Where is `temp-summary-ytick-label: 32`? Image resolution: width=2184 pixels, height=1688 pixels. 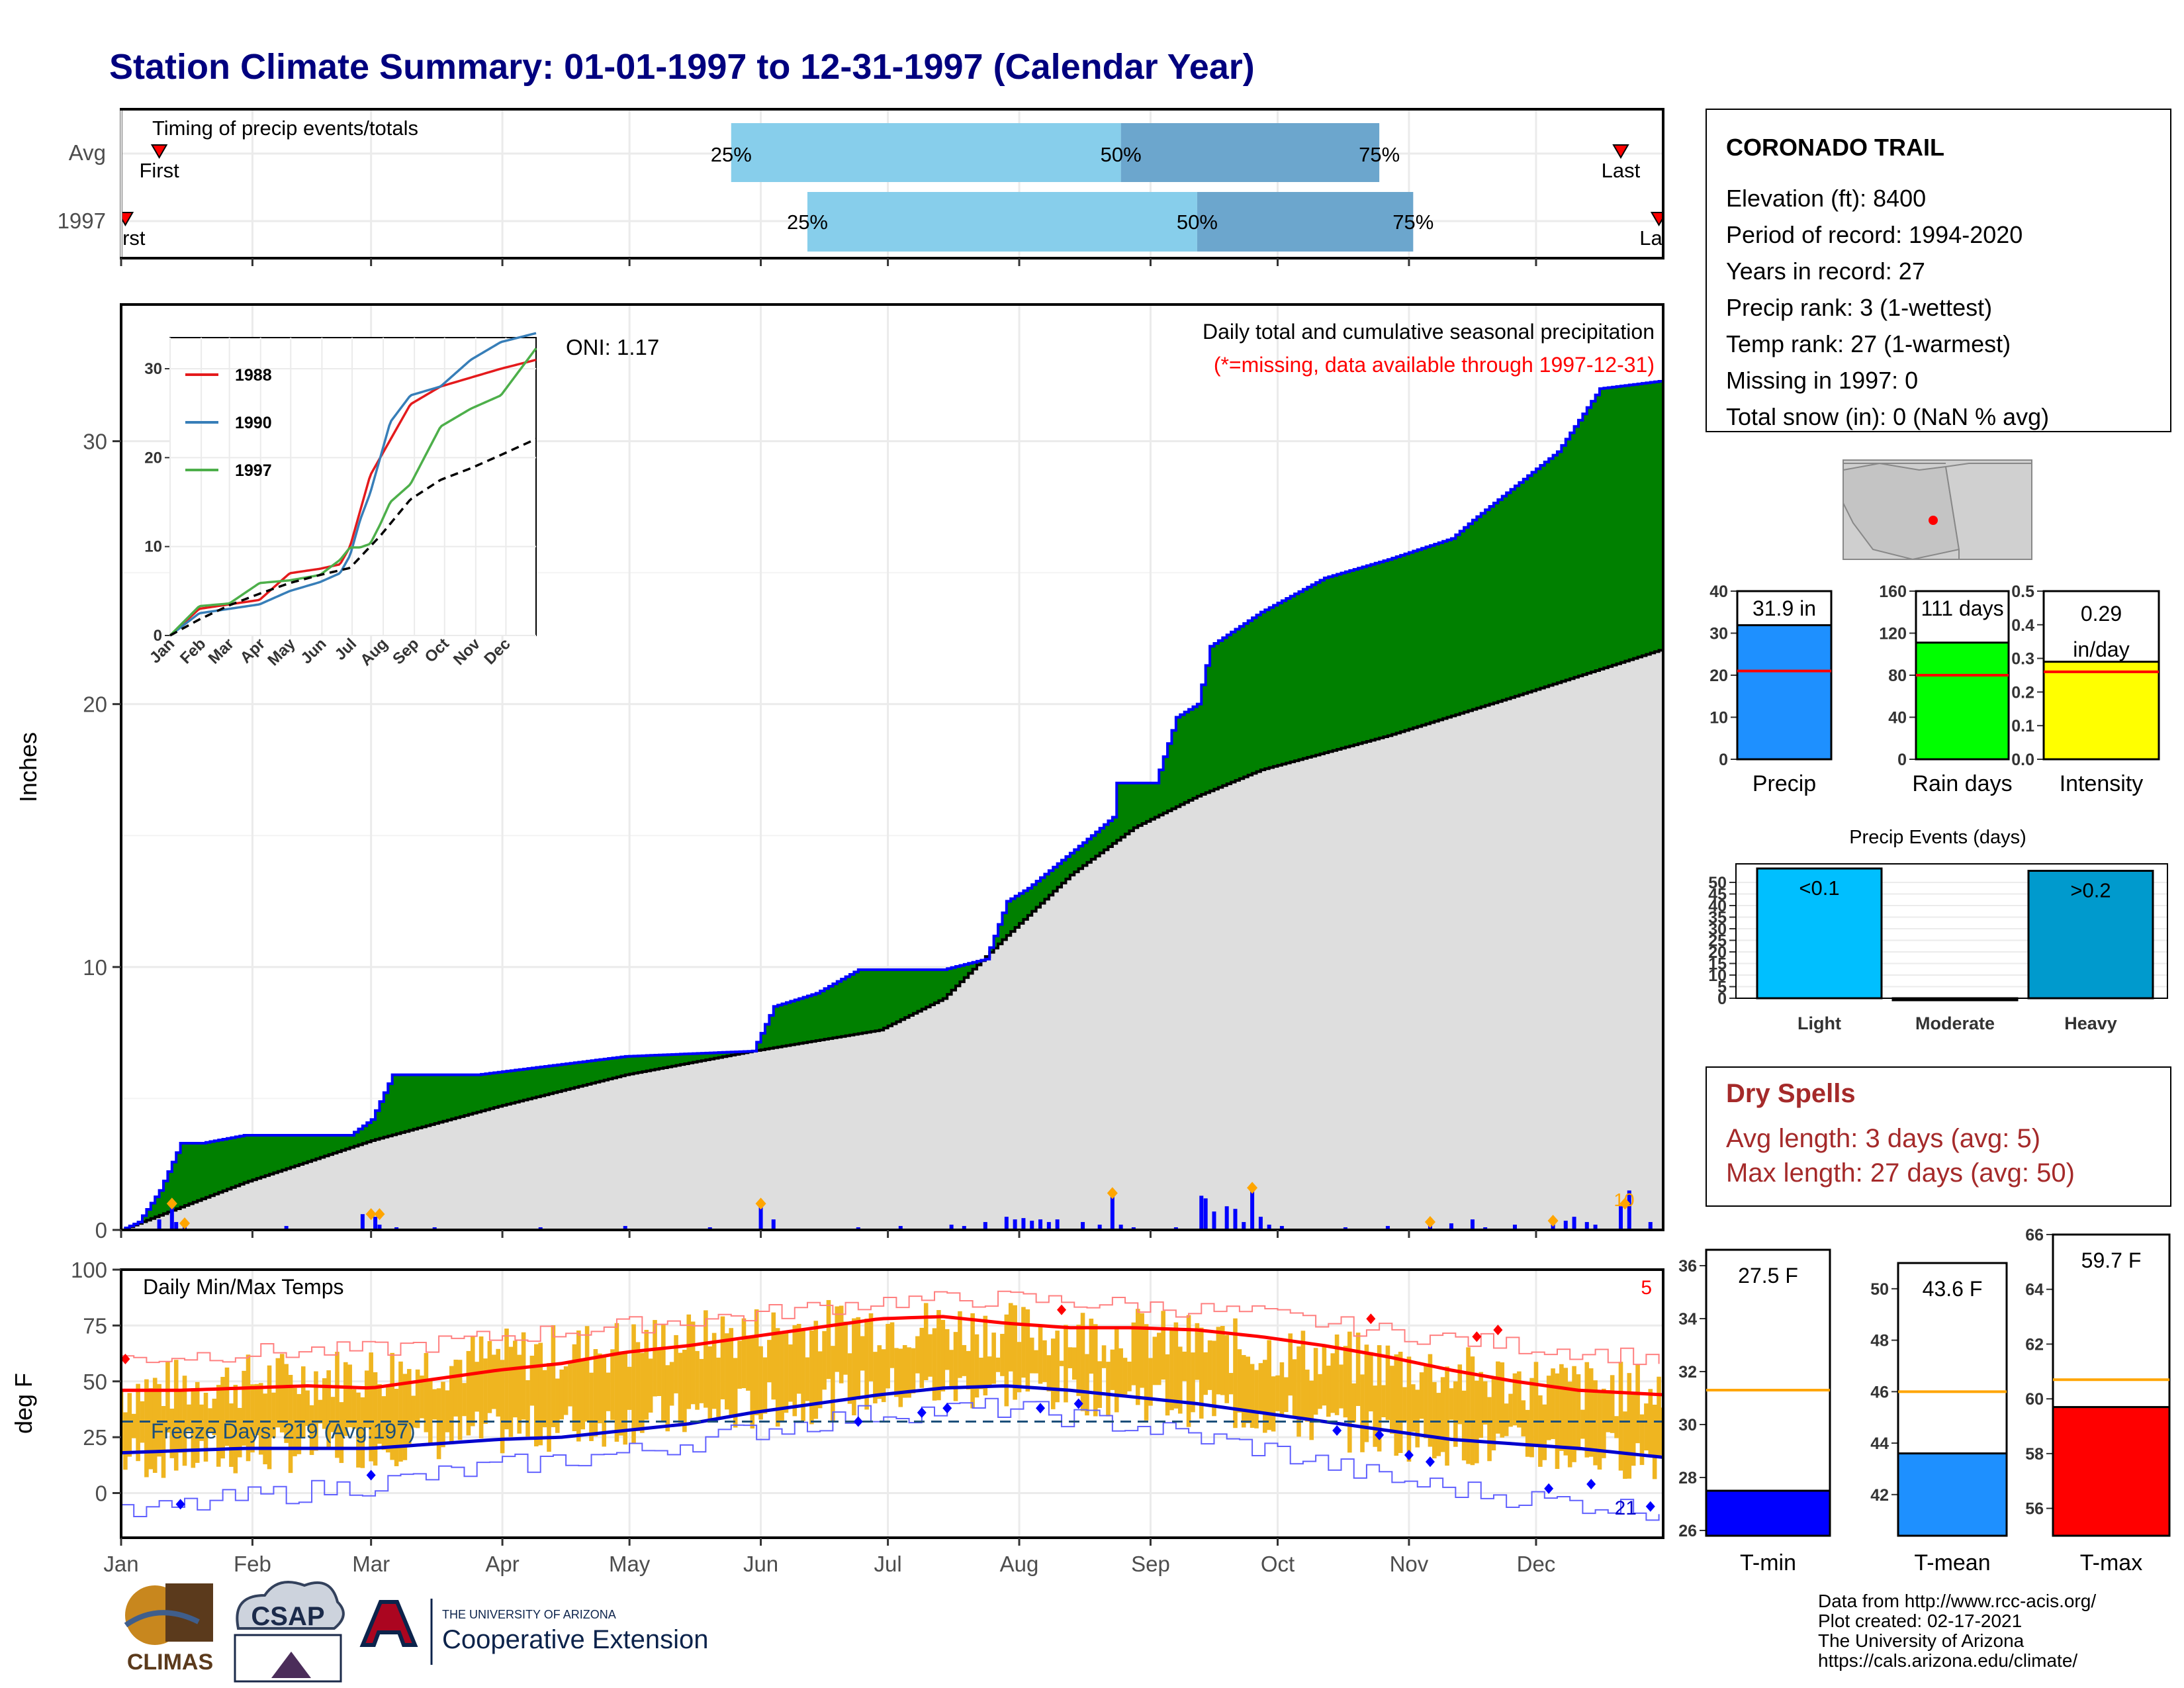
temp-summary-ytick-label: 32 is located at coordinates (1687, 1372).